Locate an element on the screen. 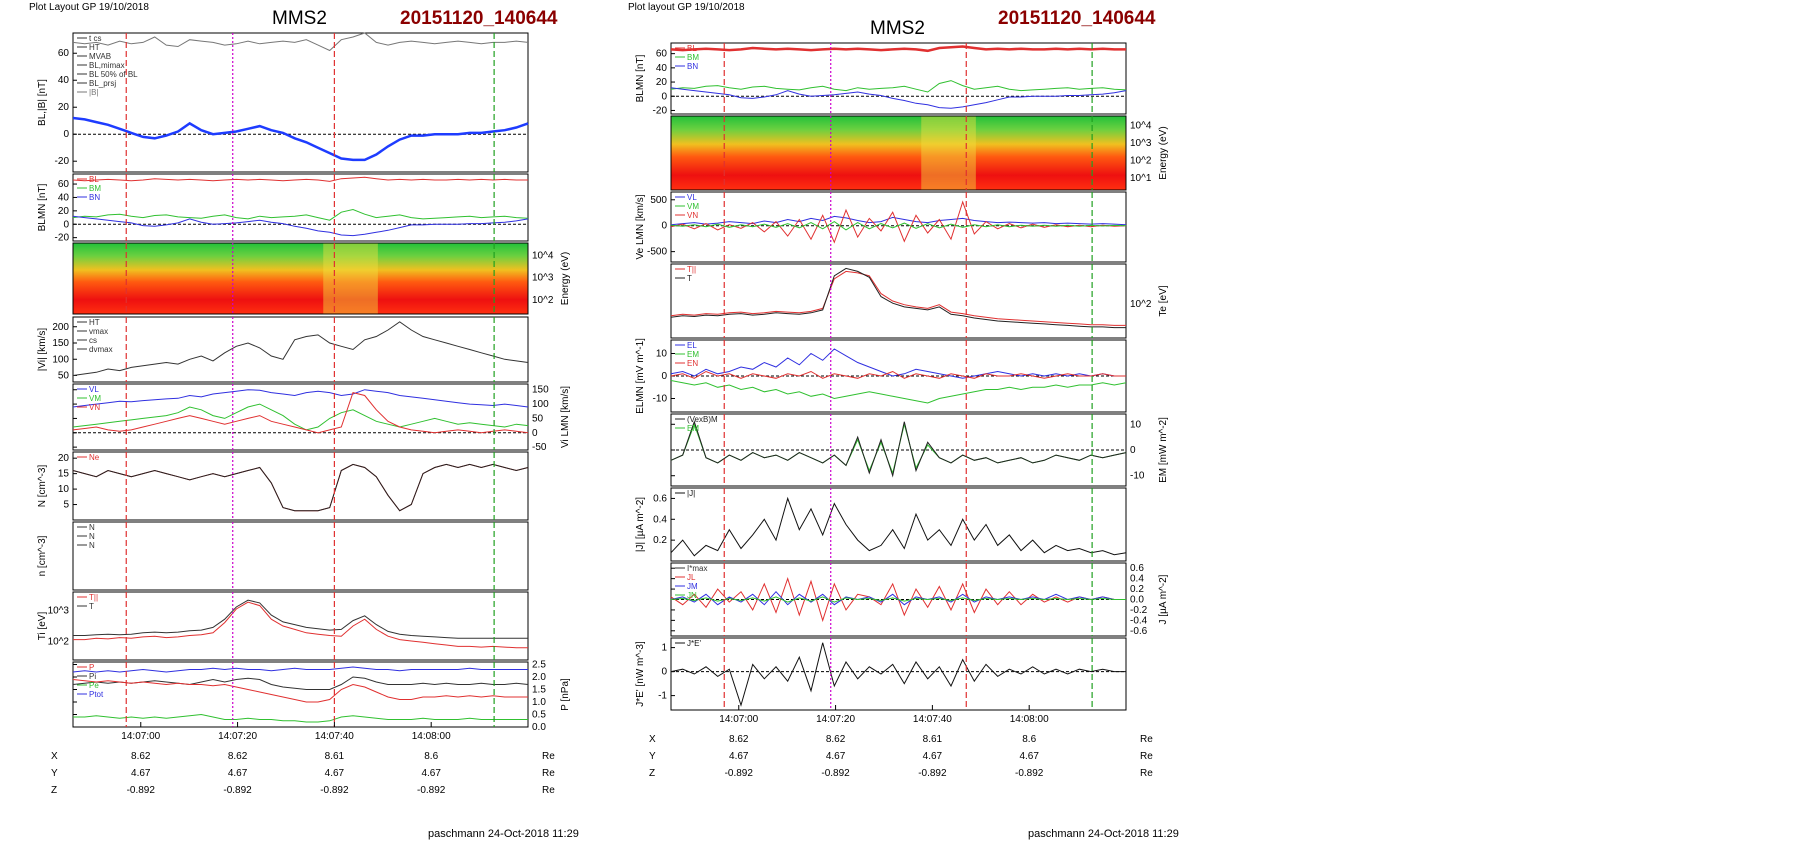  panel-ylabel: BLMN [nT] is located at coordinates (640, 78).